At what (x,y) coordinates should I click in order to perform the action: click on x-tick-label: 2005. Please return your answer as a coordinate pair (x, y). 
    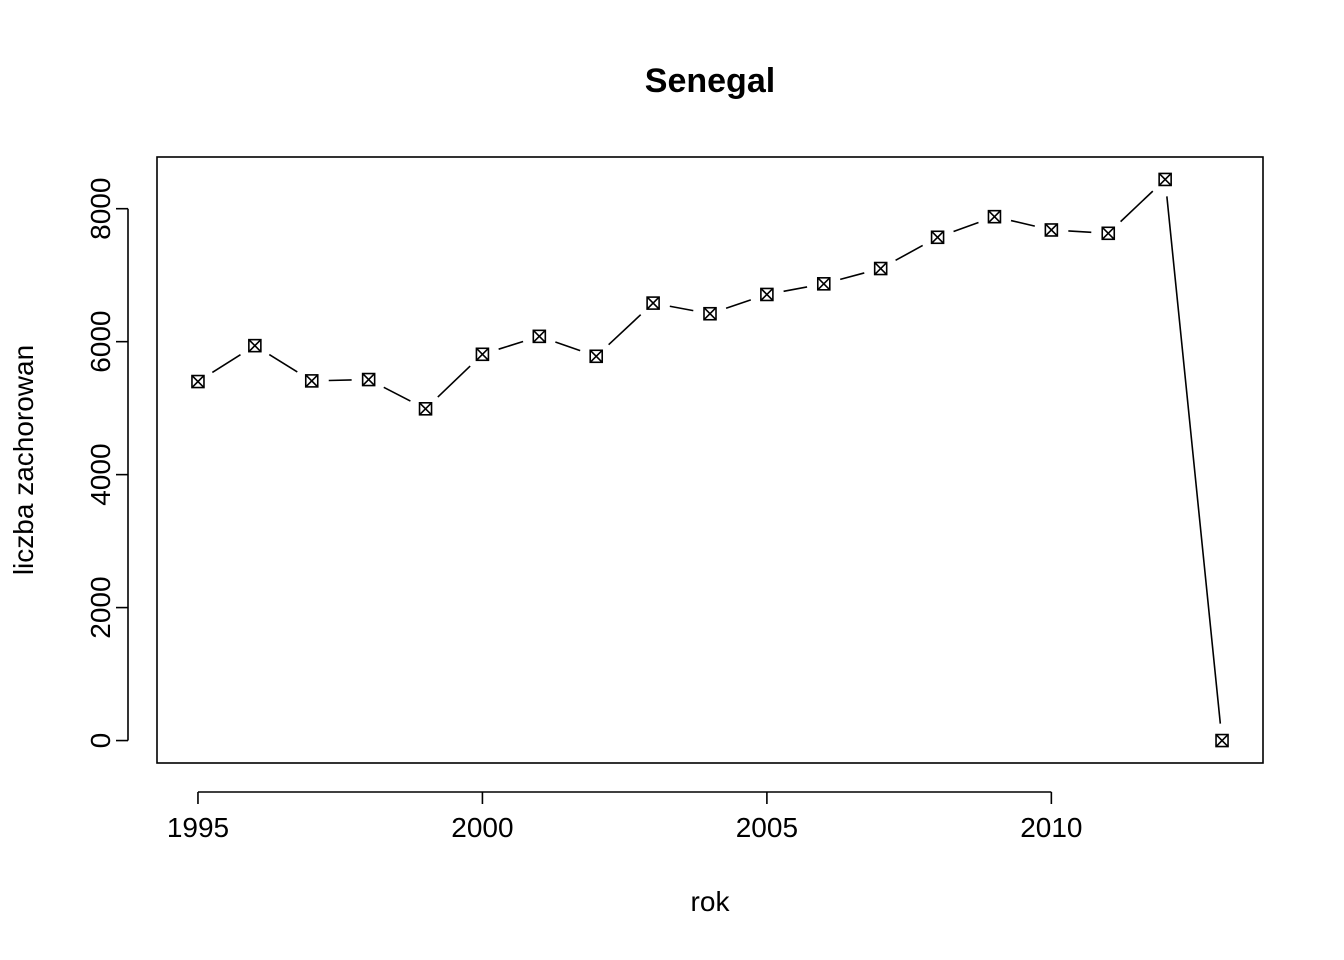
    Looking at the image, I should click on (767, 827).